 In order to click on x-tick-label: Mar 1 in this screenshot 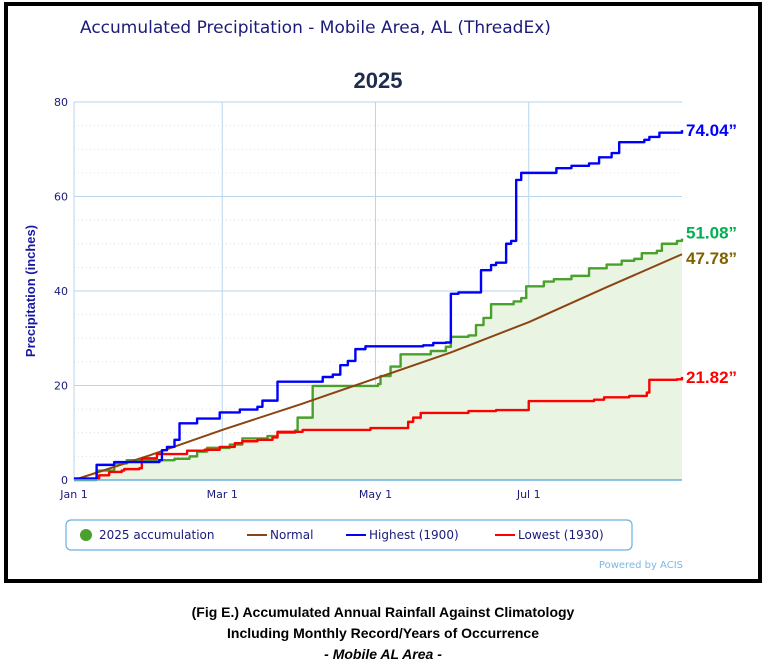, I will do `click(222, 494)`.